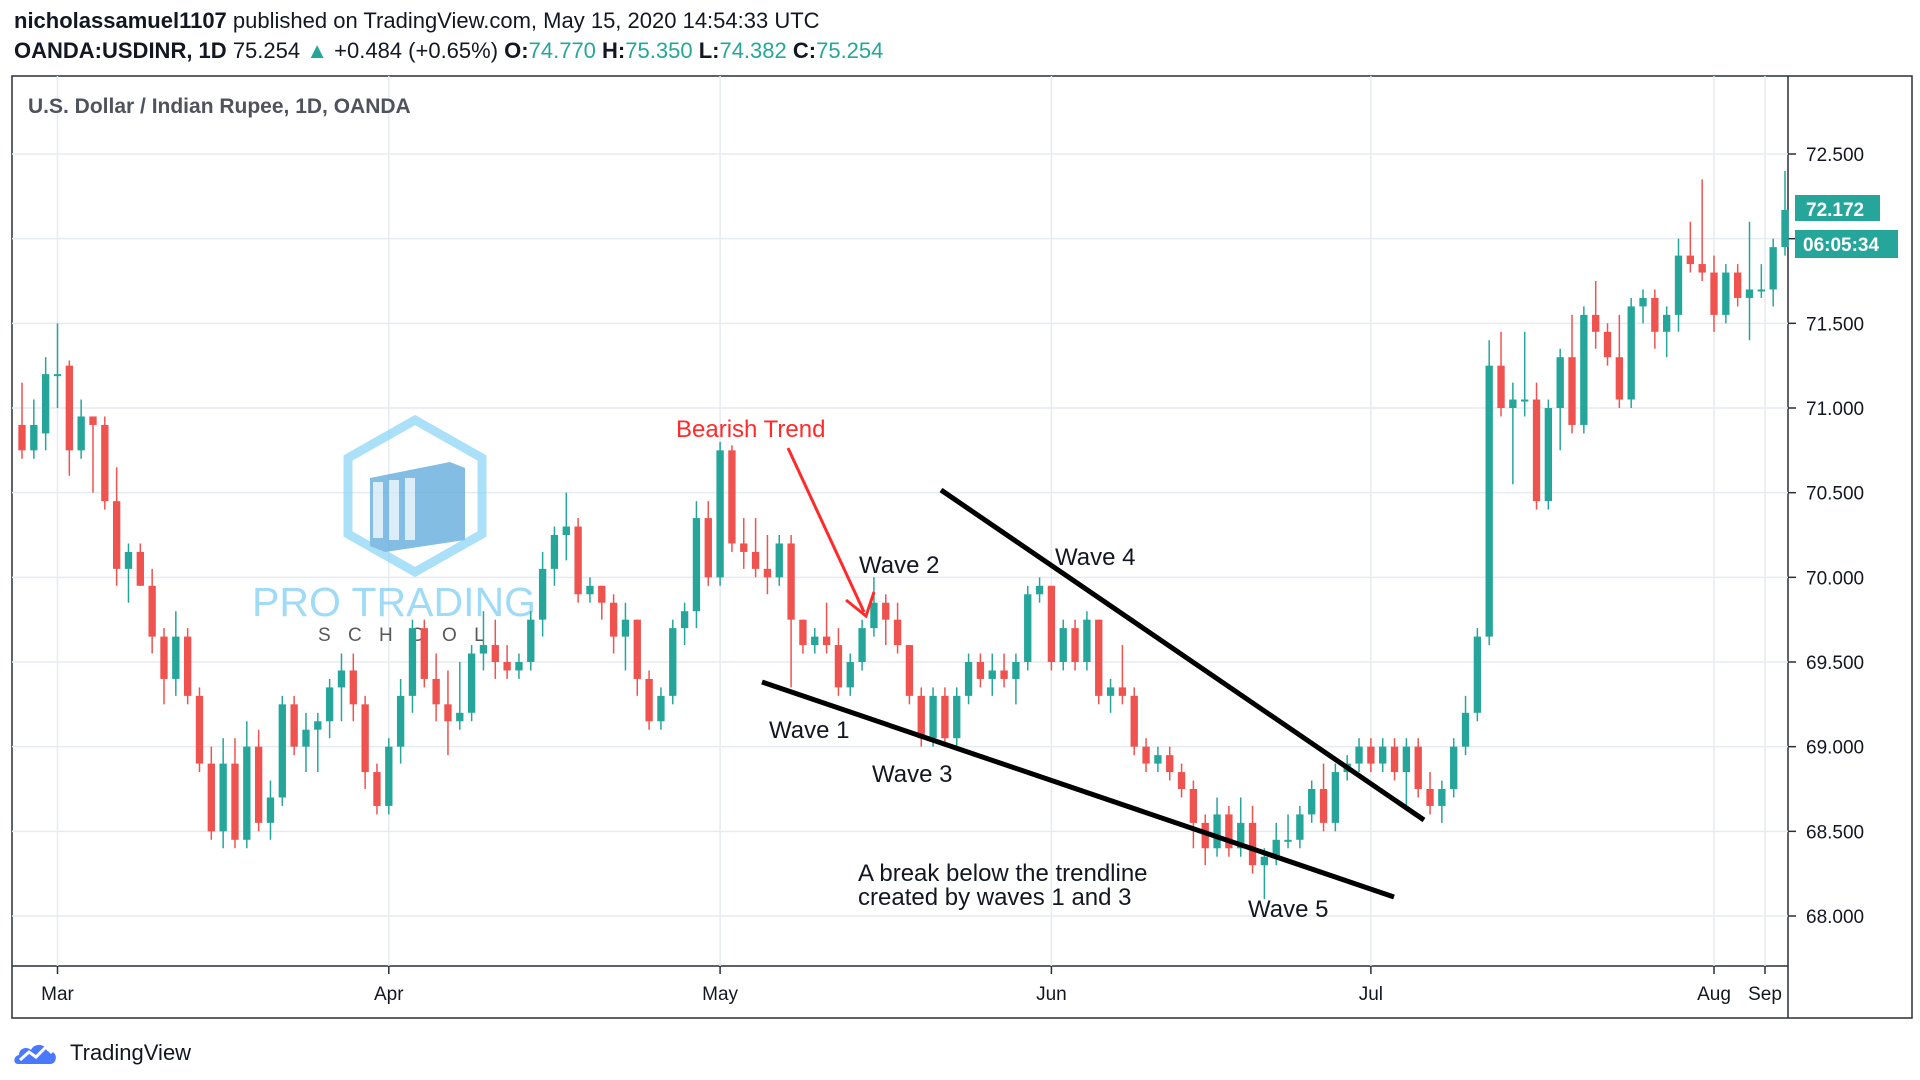 This screenshot has height=1080, width=1920. Describe the element at coordinates (516, 50) in the screenshot. I see `open-label: O:` at that location.